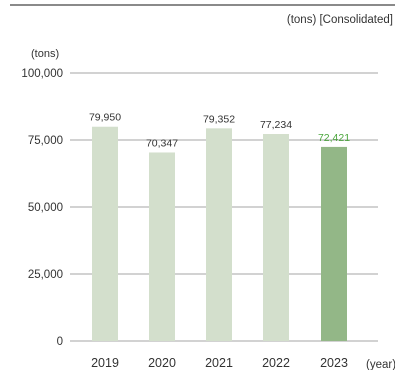  What do you see at coordinates (162, 143) in the screenshot?
I see `value-label-2020: 70,347` at bounding box center [162, 143].